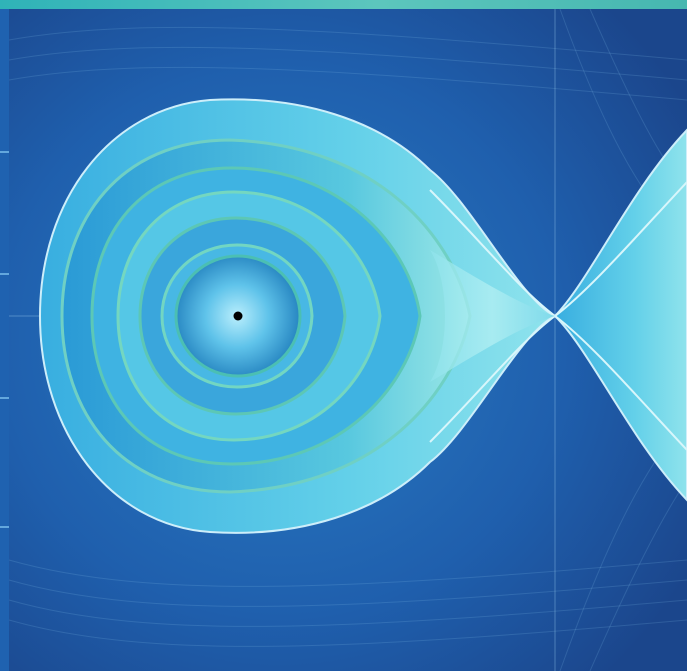 The height and width of the screenshot is (671, 687). Describe the element at coordinates (343, 4) in the screenshot. I see `top-border` at that location.